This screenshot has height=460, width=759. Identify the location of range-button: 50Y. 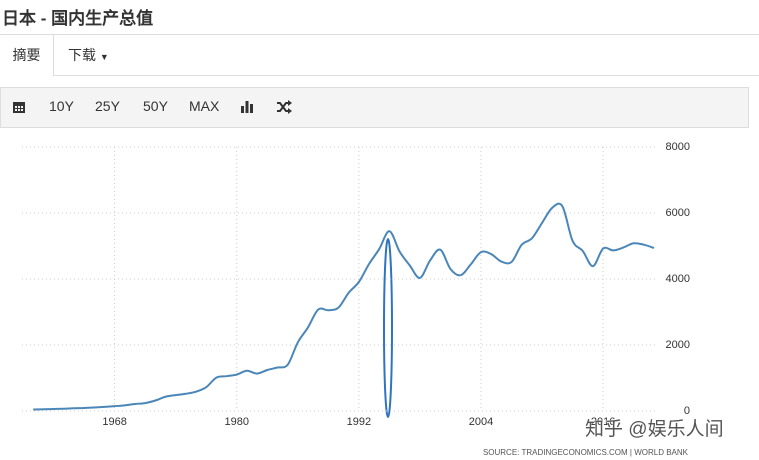
(155, 106).